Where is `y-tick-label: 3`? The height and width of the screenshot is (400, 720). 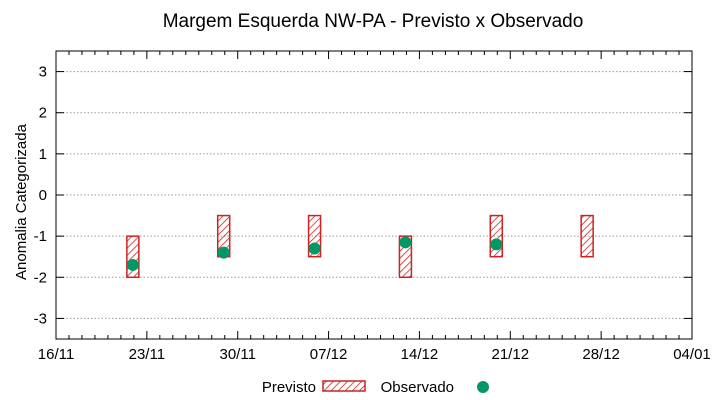 y-tick-label: 3 is located at coordinates (43, 72).